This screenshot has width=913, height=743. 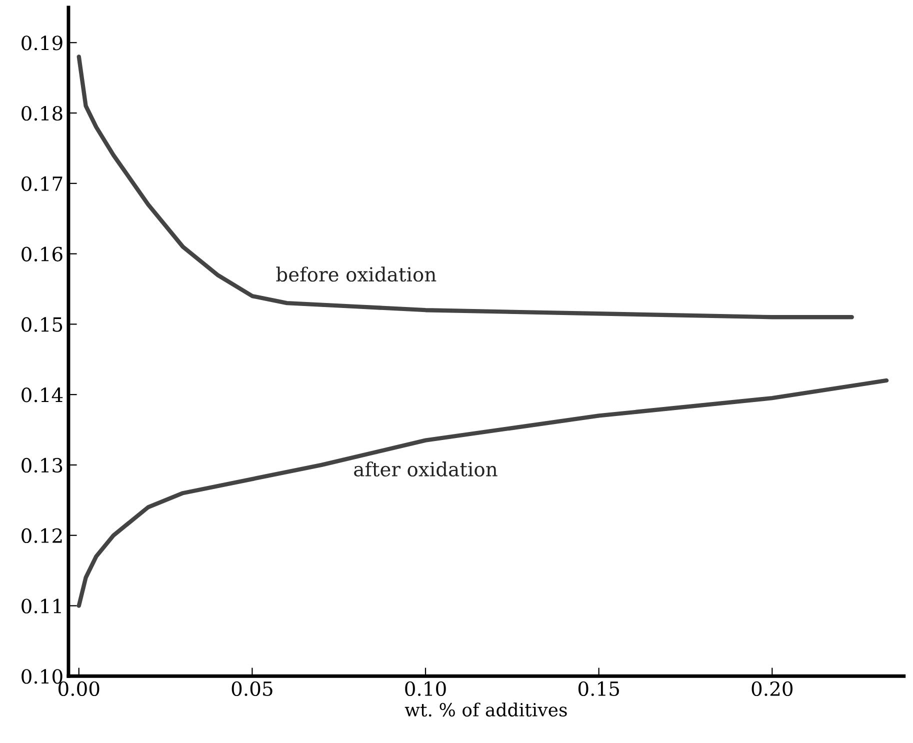 I want to click on series-label: before oxidation, so click(x=356, y=274).